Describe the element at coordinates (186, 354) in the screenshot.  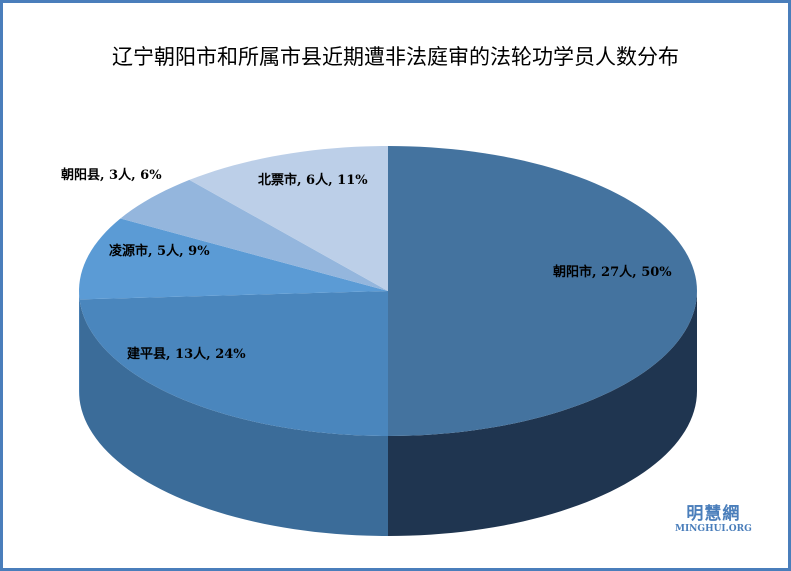
I see `data-label-jianping: 建平县, 13人, 24%` at that location.